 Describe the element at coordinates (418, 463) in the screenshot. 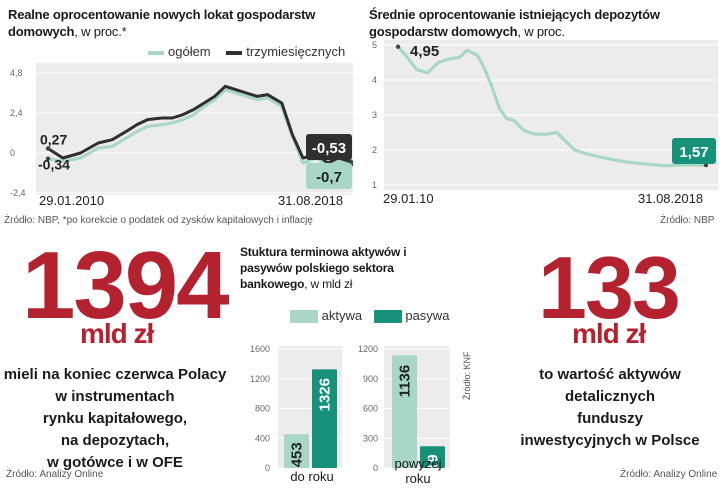

I see `group-label-line: powyżej` at that location.